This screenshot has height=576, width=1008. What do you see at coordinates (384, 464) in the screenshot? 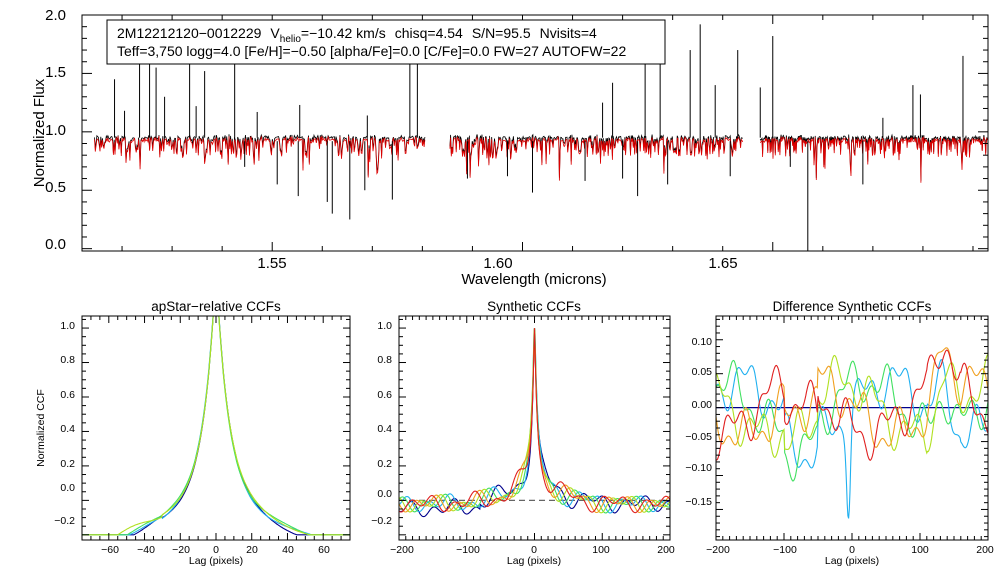
I see `ccf2-ytick-label: 0.2` at bounding box center [384, 464].